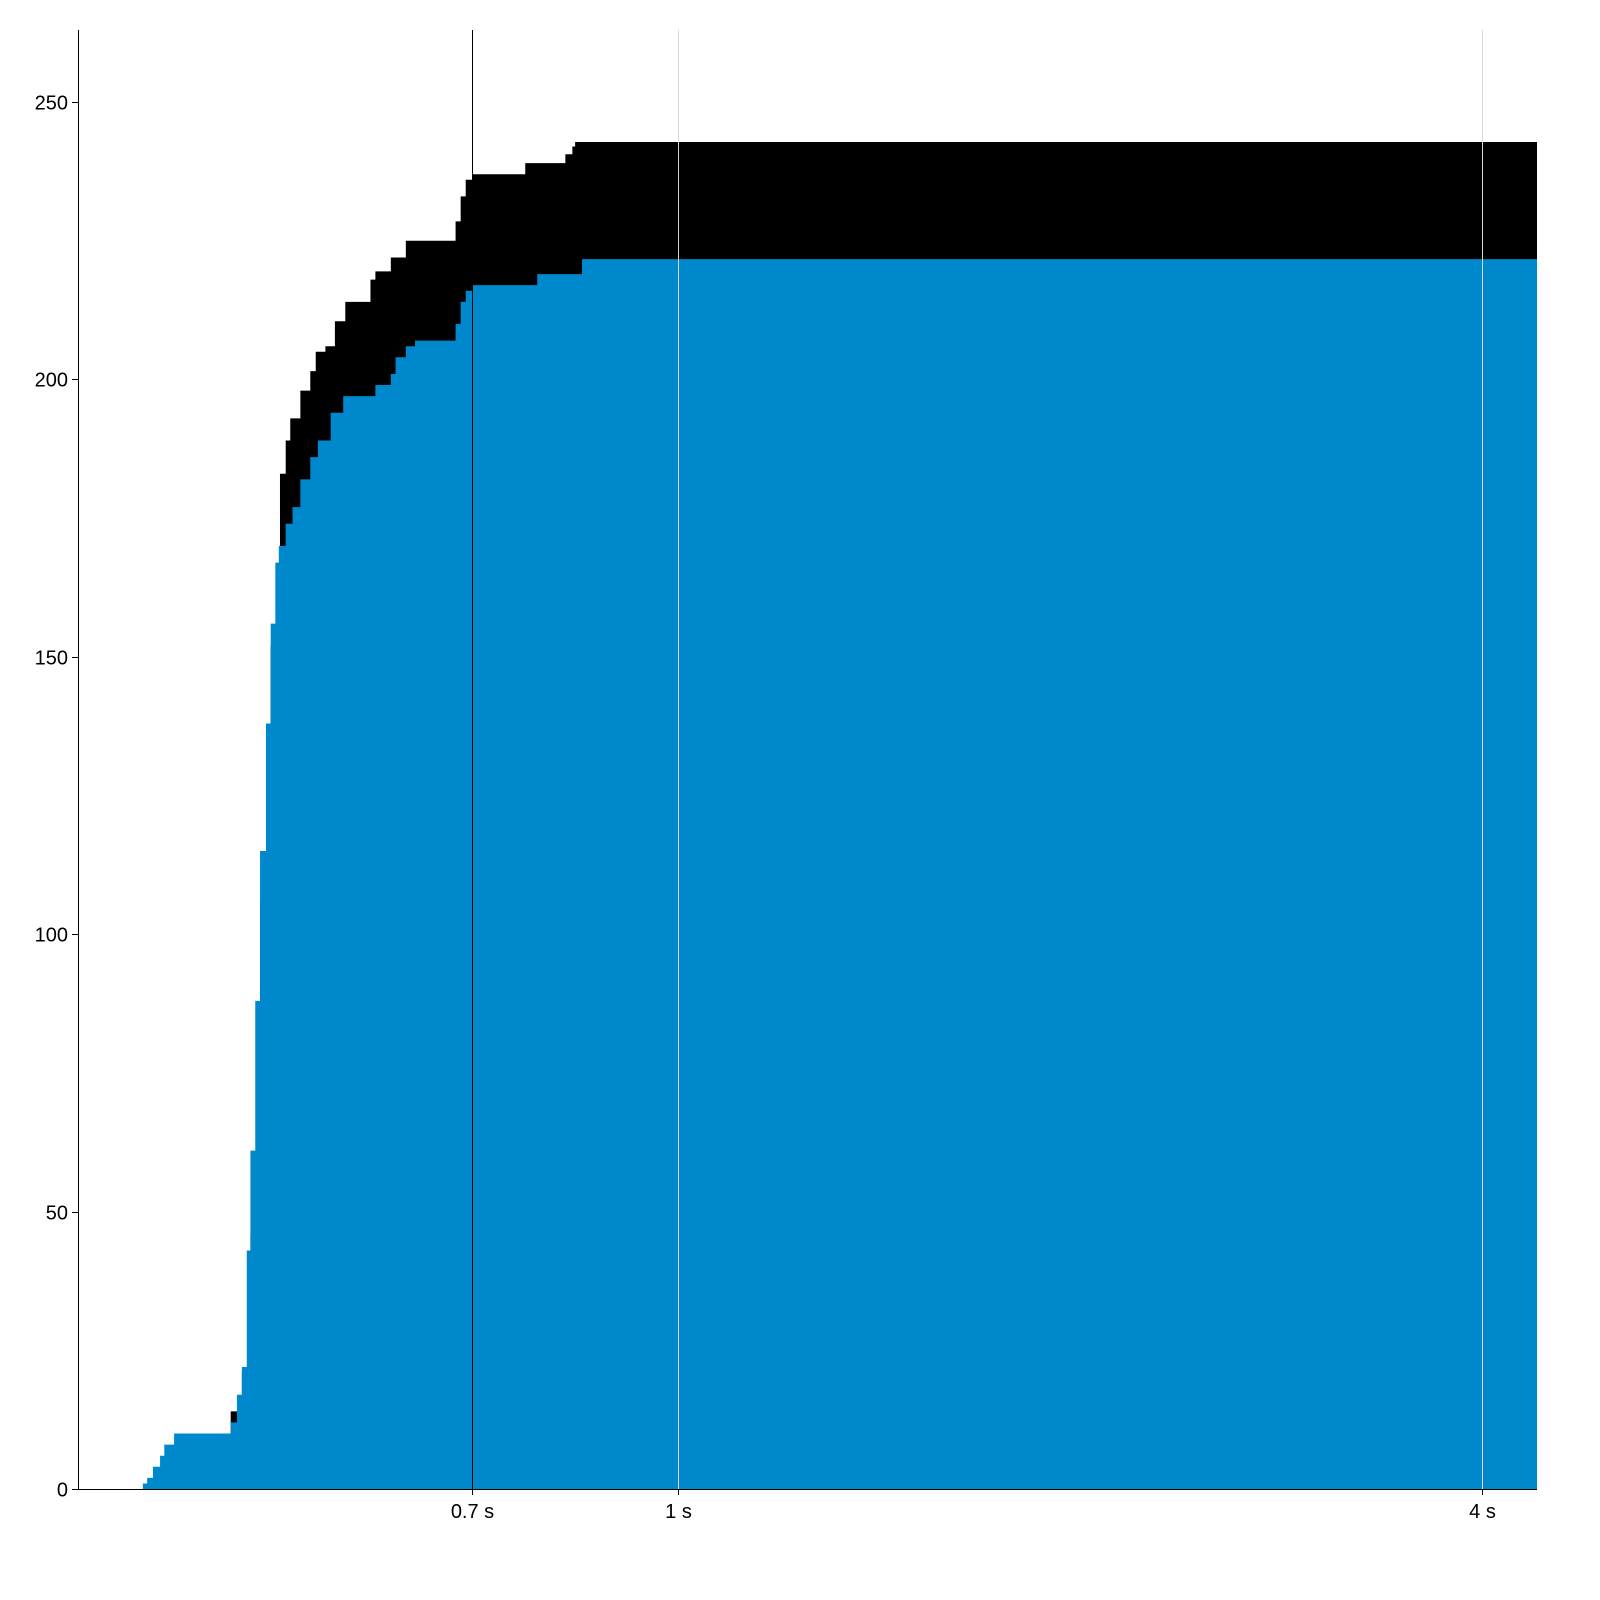  I want to click on y-tick-label: 150, so click(51, 659).